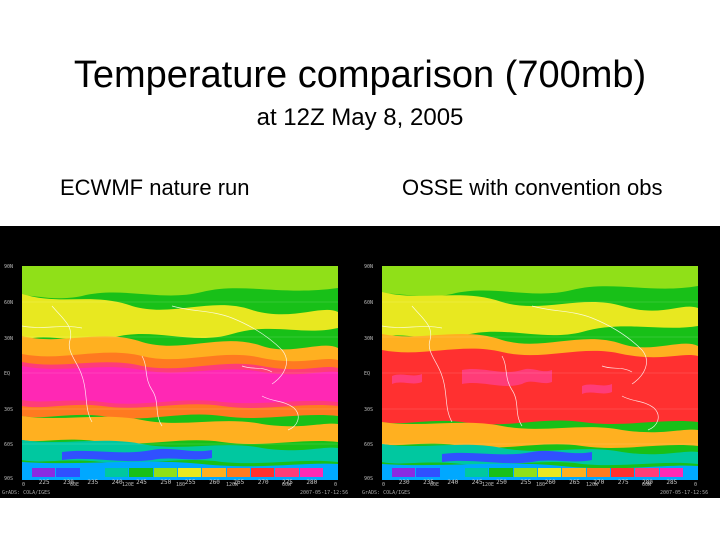 This screenshot has height=540, width=720. Describe the element at coordinates (360, 75) in the screenshot. I see `slide-title: Temperature comparison (700mb)` at that location.